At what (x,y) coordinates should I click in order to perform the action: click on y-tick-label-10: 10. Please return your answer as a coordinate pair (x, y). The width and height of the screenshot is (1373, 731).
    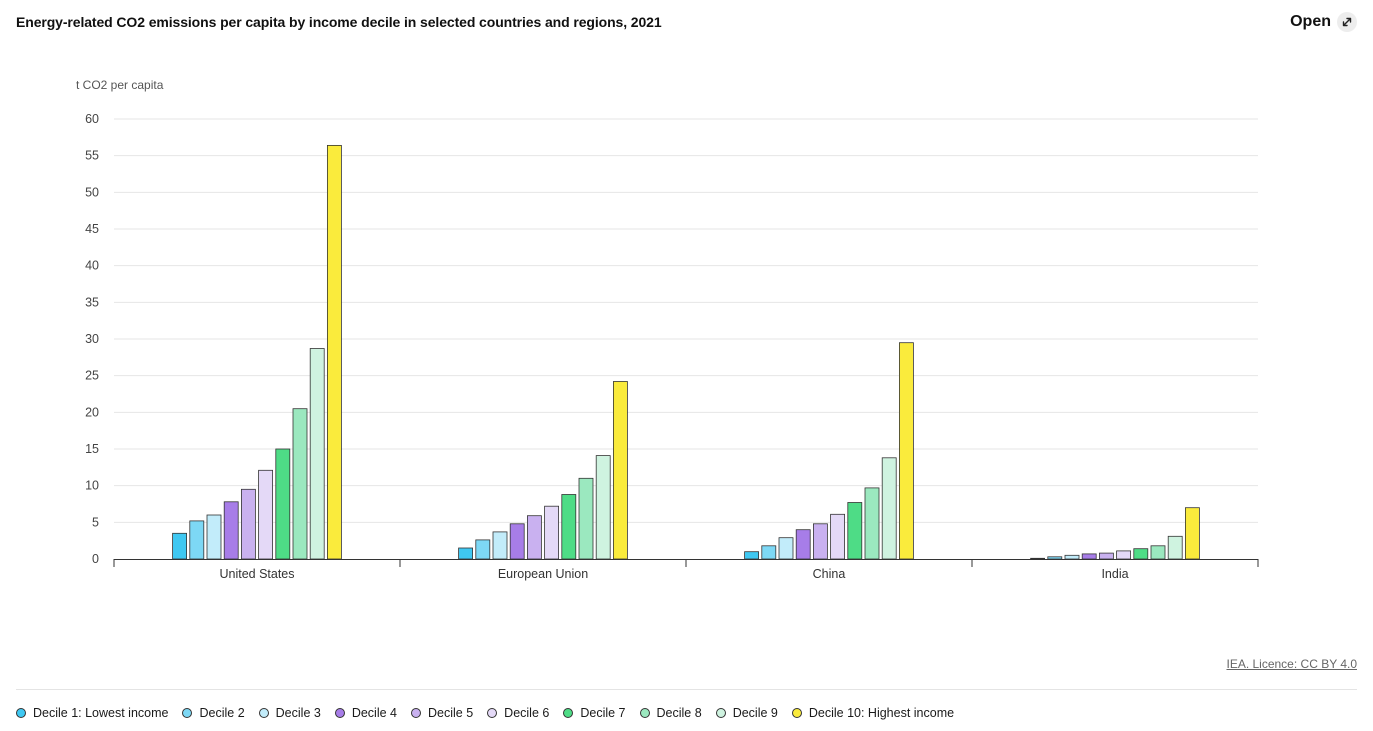
    Looking at the image, I should click on (92, 486).